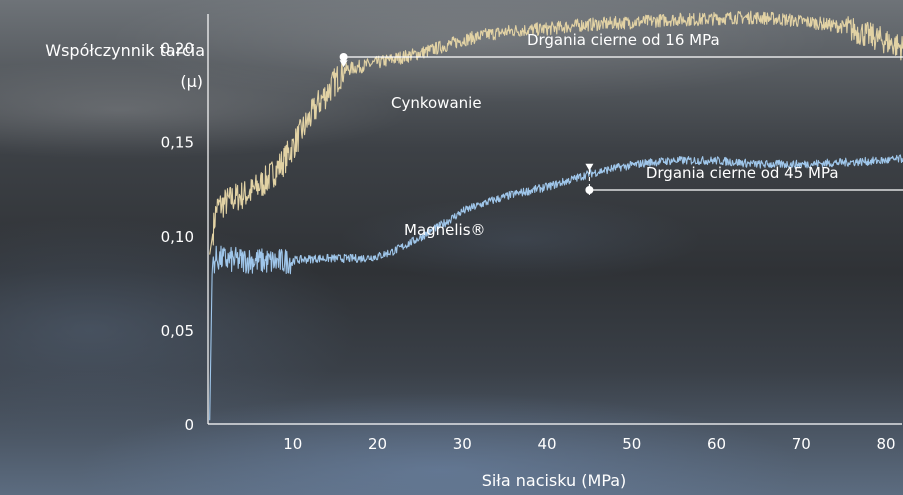  I want to click on y-tick-label: 0,15, so click(177, 143).